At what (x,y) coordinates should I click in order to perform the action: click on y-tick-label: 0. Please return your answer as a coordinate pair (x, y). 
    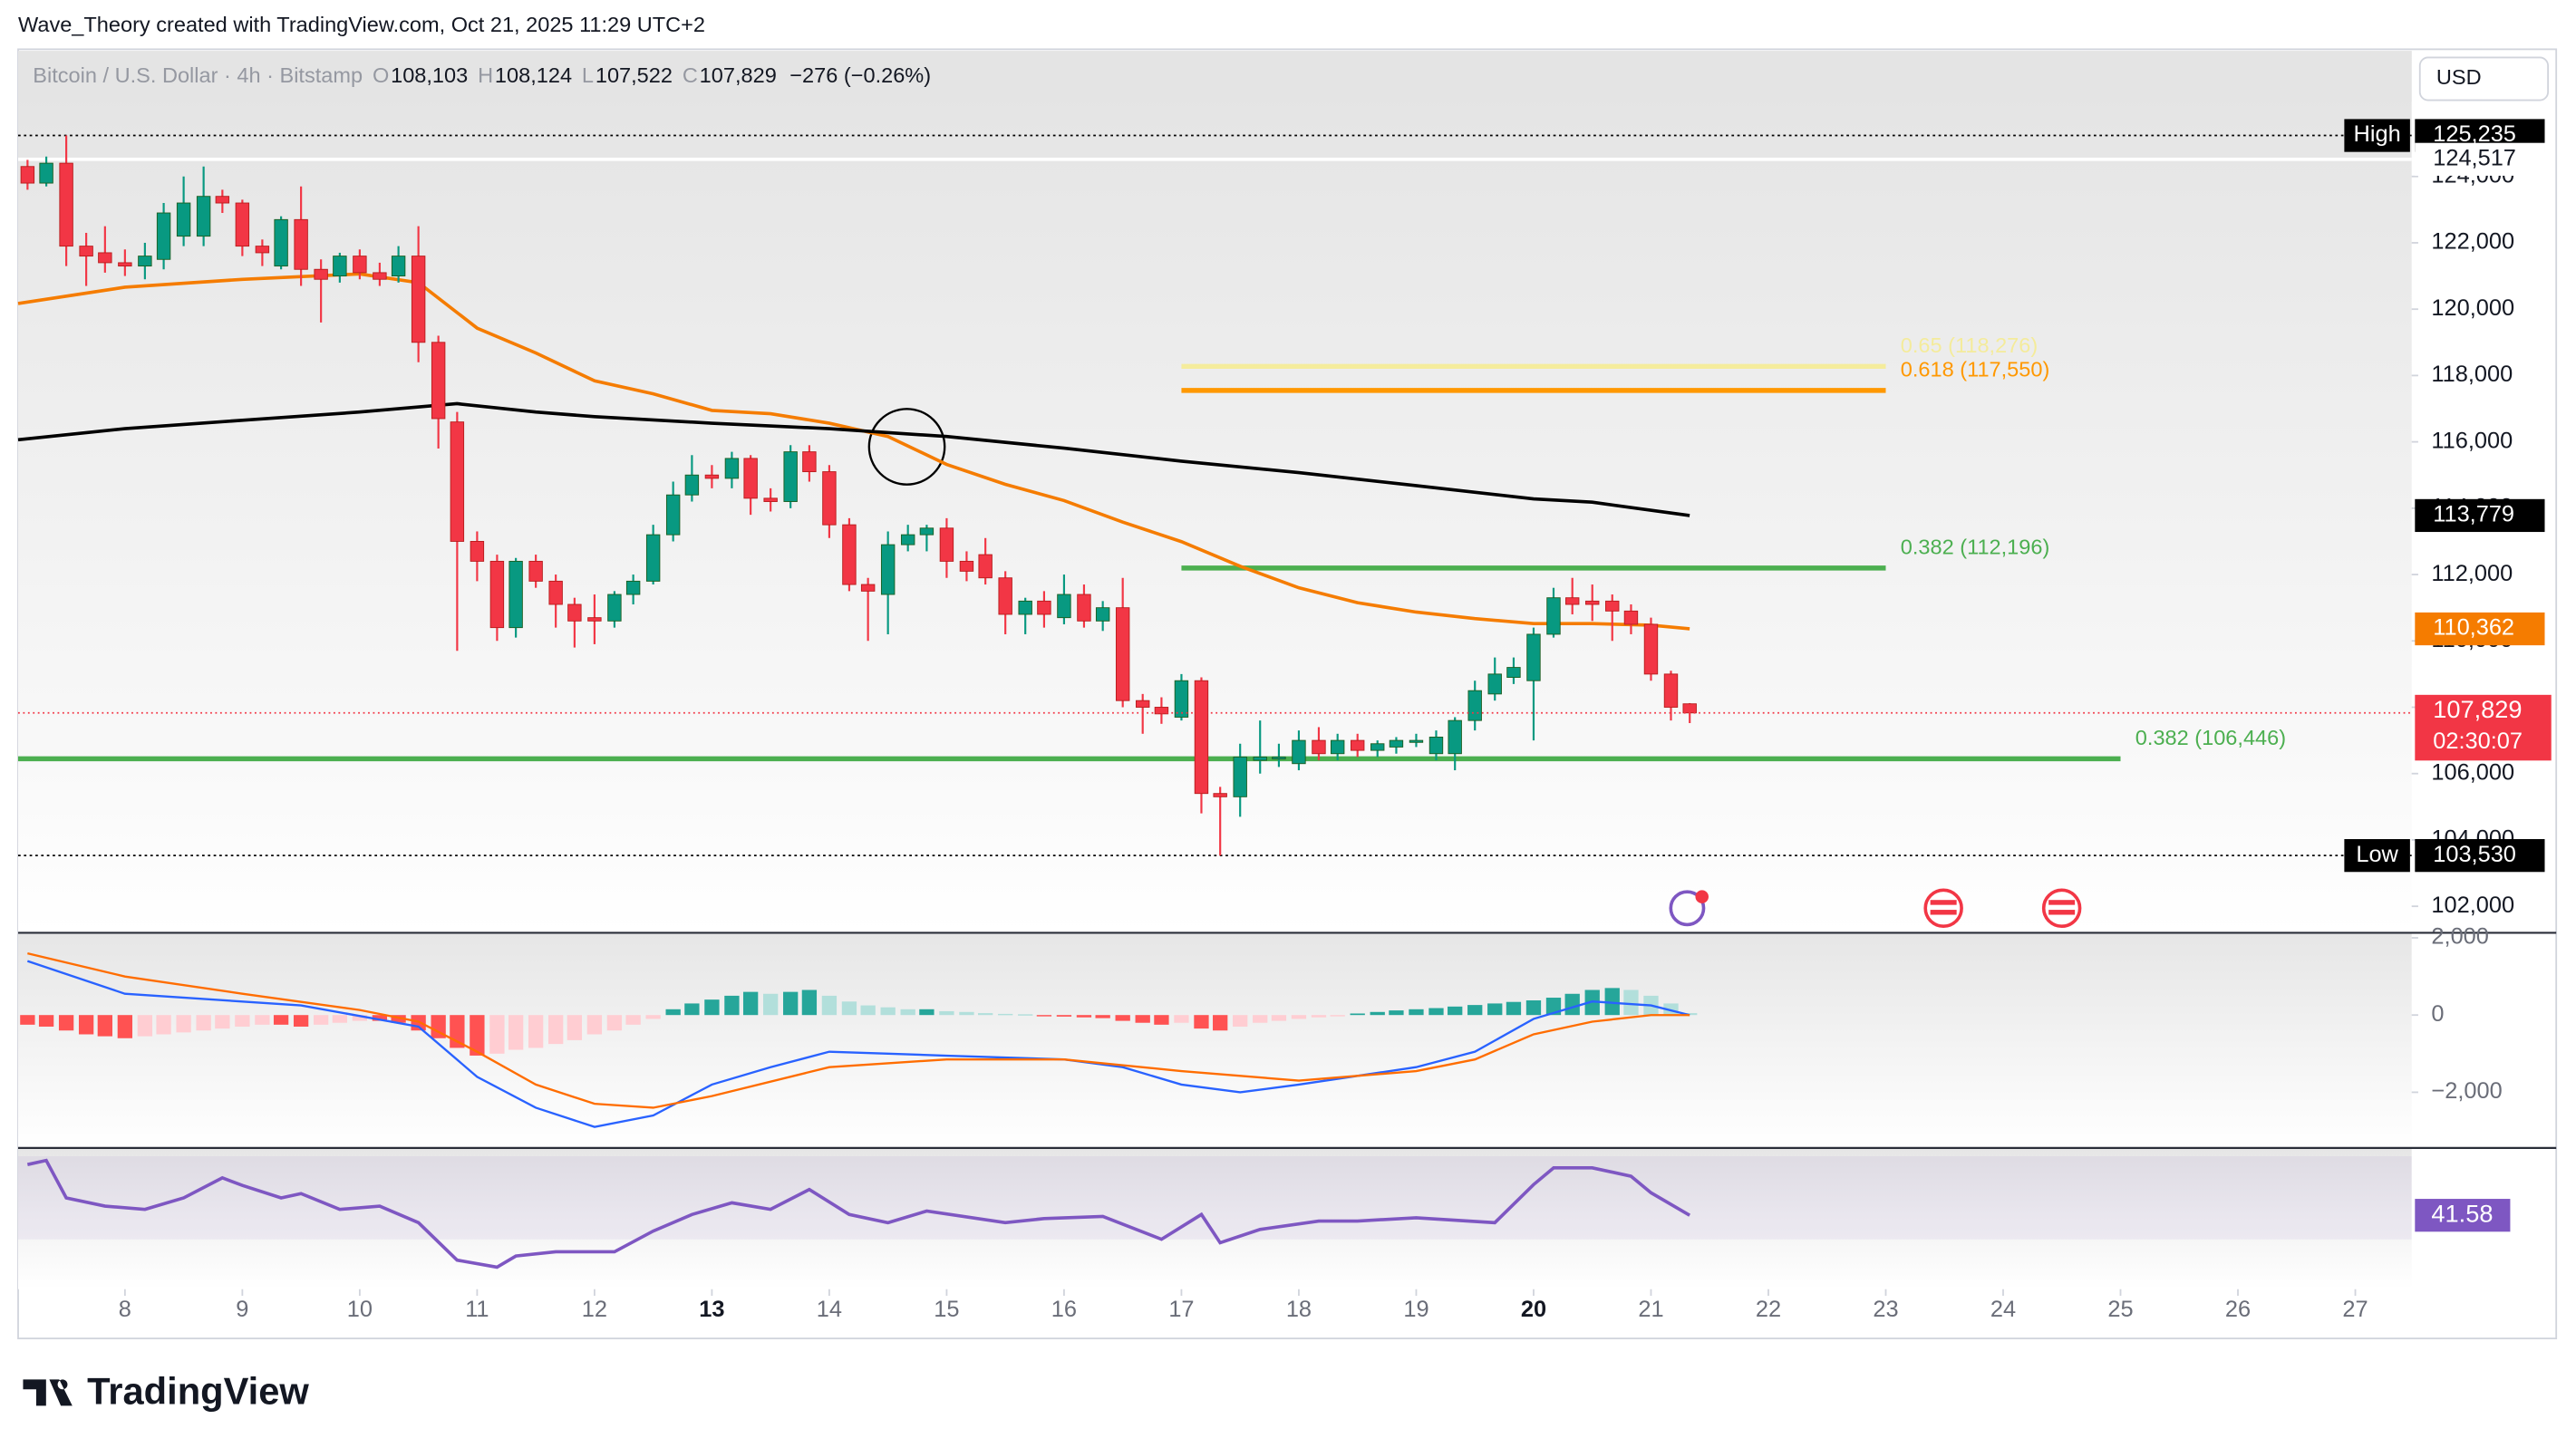
    Looking at the image, I should click on (2437, 1014).